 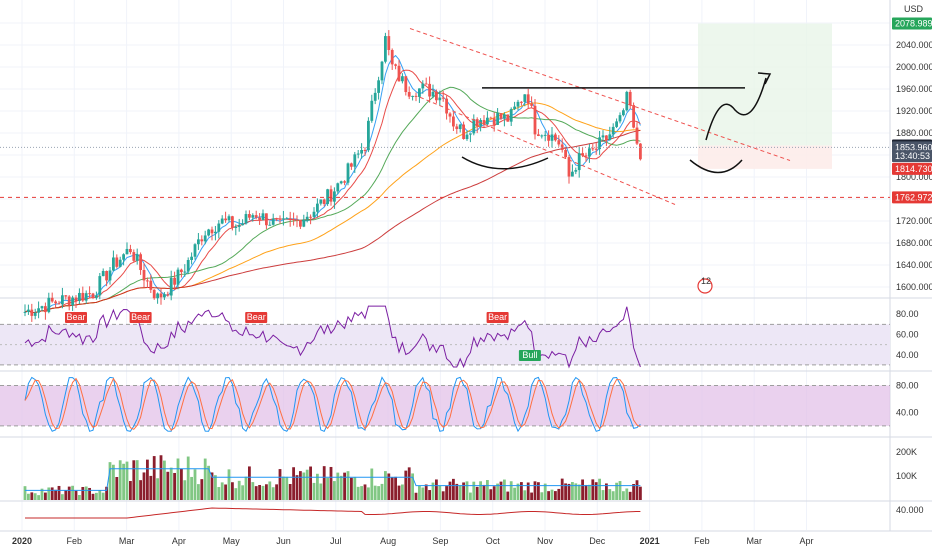 I want to click on x-axis-label: Nov, so click(x=545, y=541).